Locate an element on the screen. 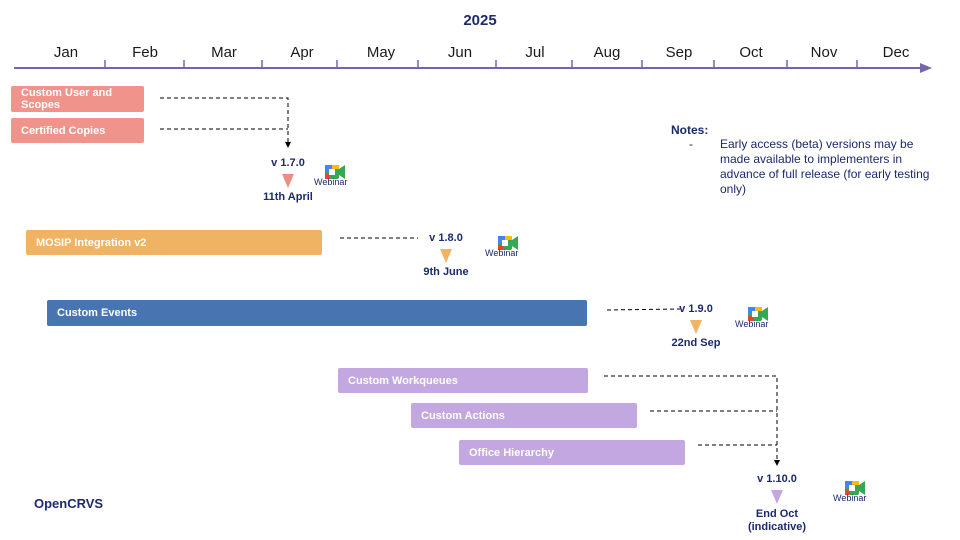 The image size is (960, 540). release-date-line: End Oct is located at coordinates (777, 514).